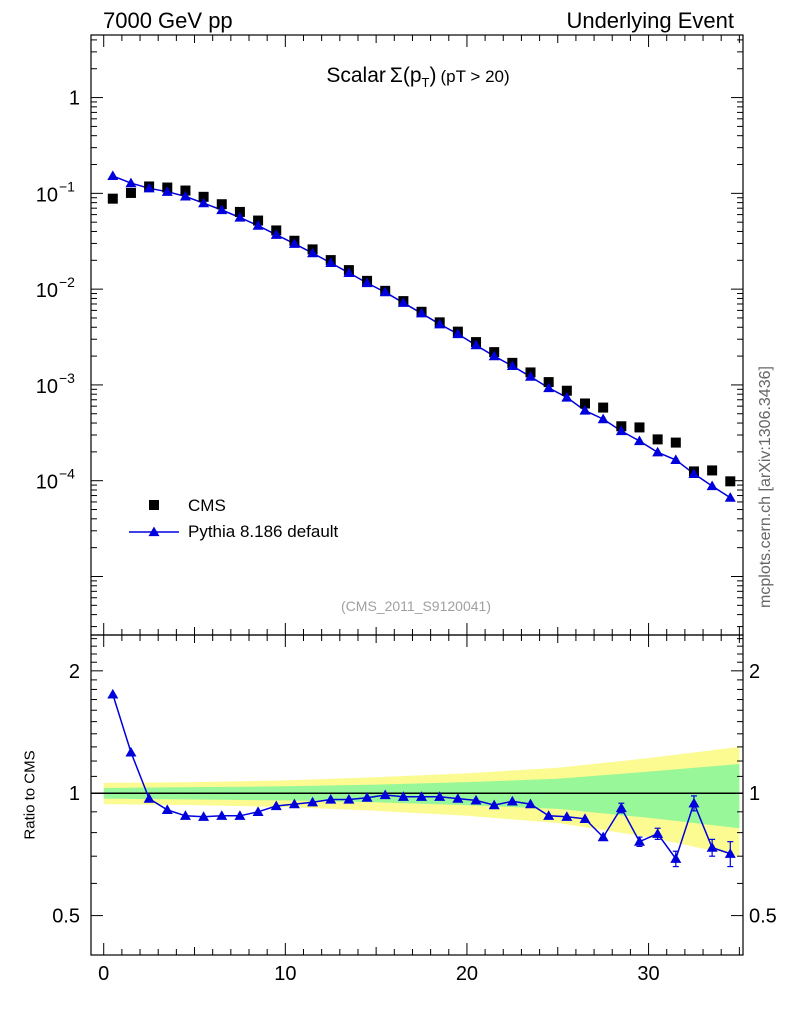 The height and width of the screenshot is (1024, 786). Describe the element at coordinates (763, 917) in the screenshot. I see `ratio-y-tick-label-right: 0.5` at that location.